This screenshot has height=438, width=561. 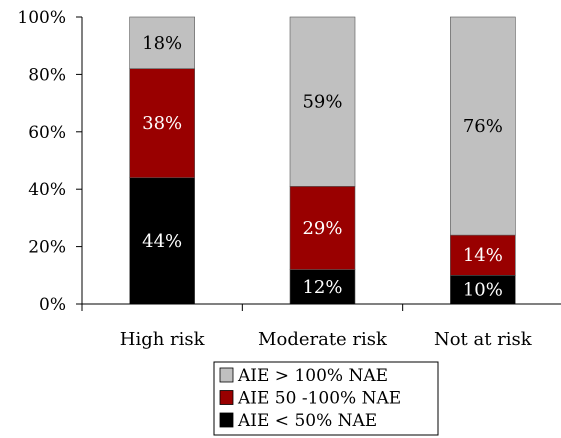 I want to click on data-label: 12%, so click(x=322, y=287).